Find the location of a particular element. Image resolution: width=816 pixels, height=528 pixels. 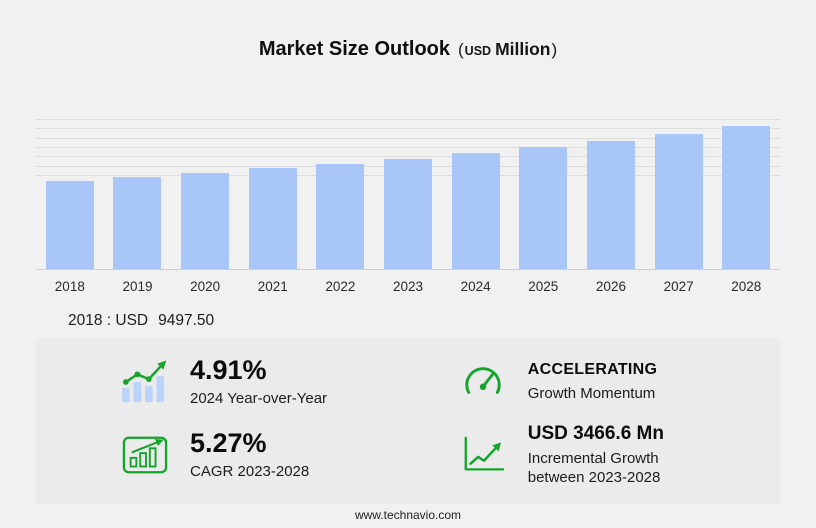

footer-url: www.technavio.com is located at coordinates (408, 515).